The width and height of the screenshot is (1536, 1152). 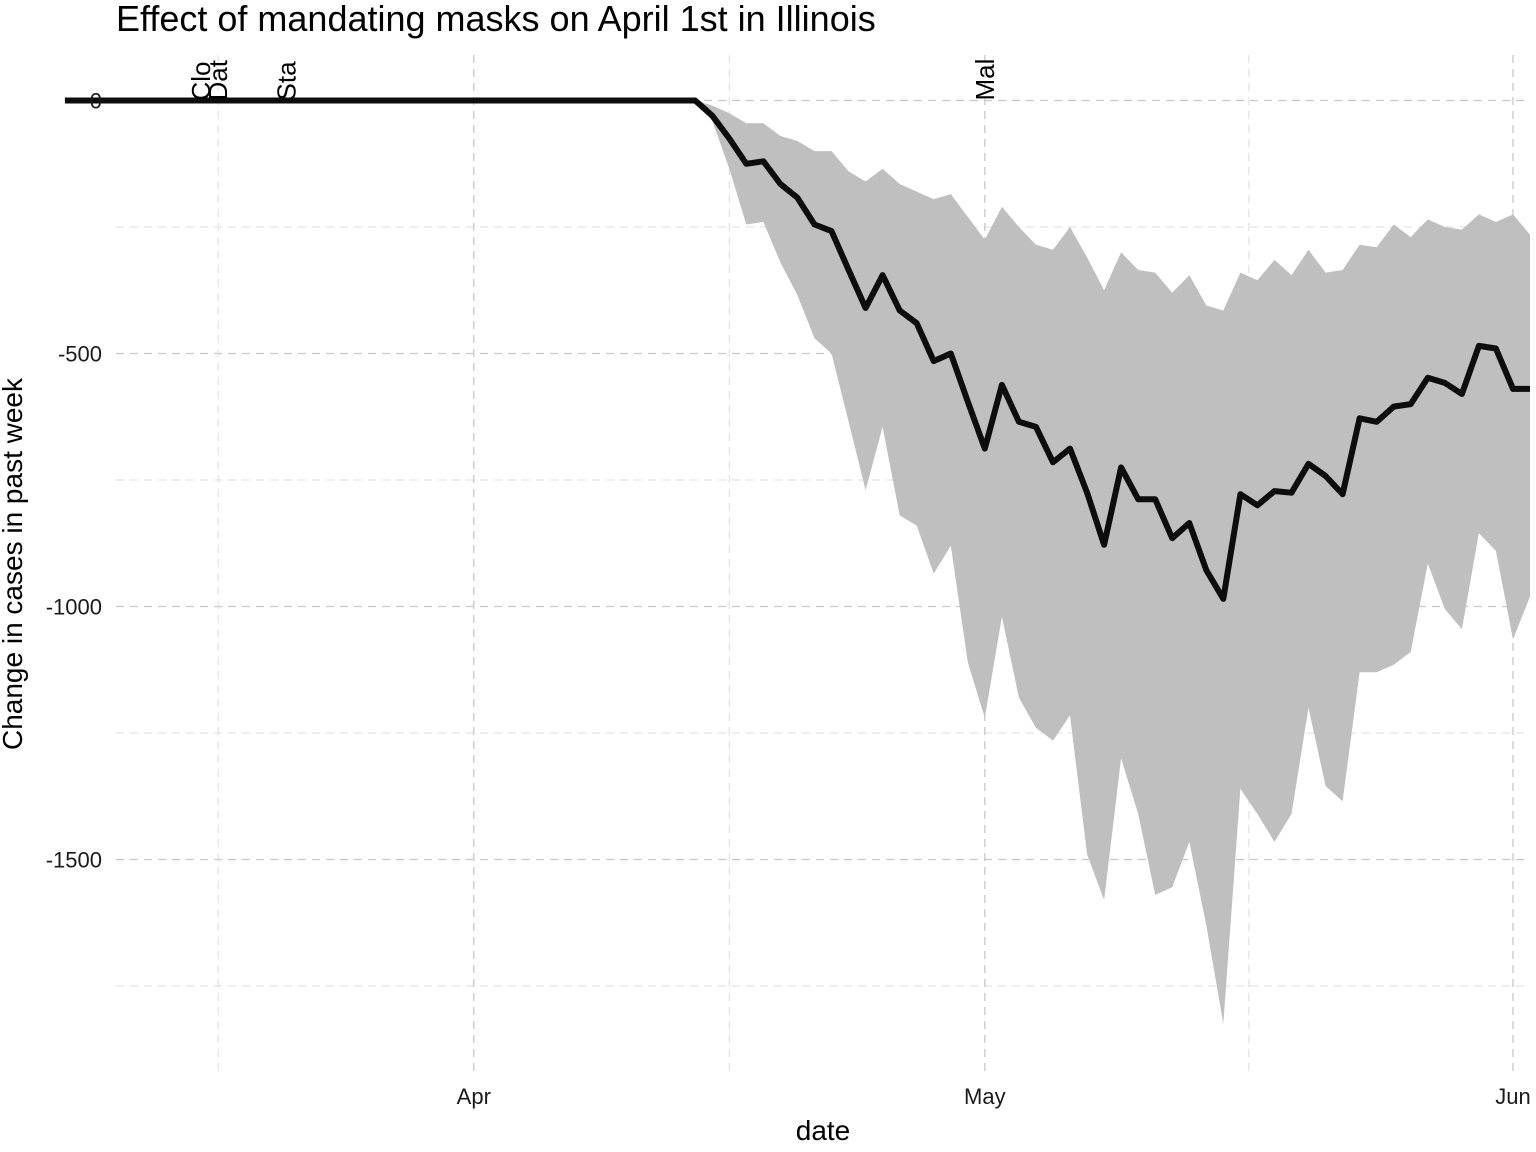 I want to click on event-label: Mal, so click(x=985, y=80).